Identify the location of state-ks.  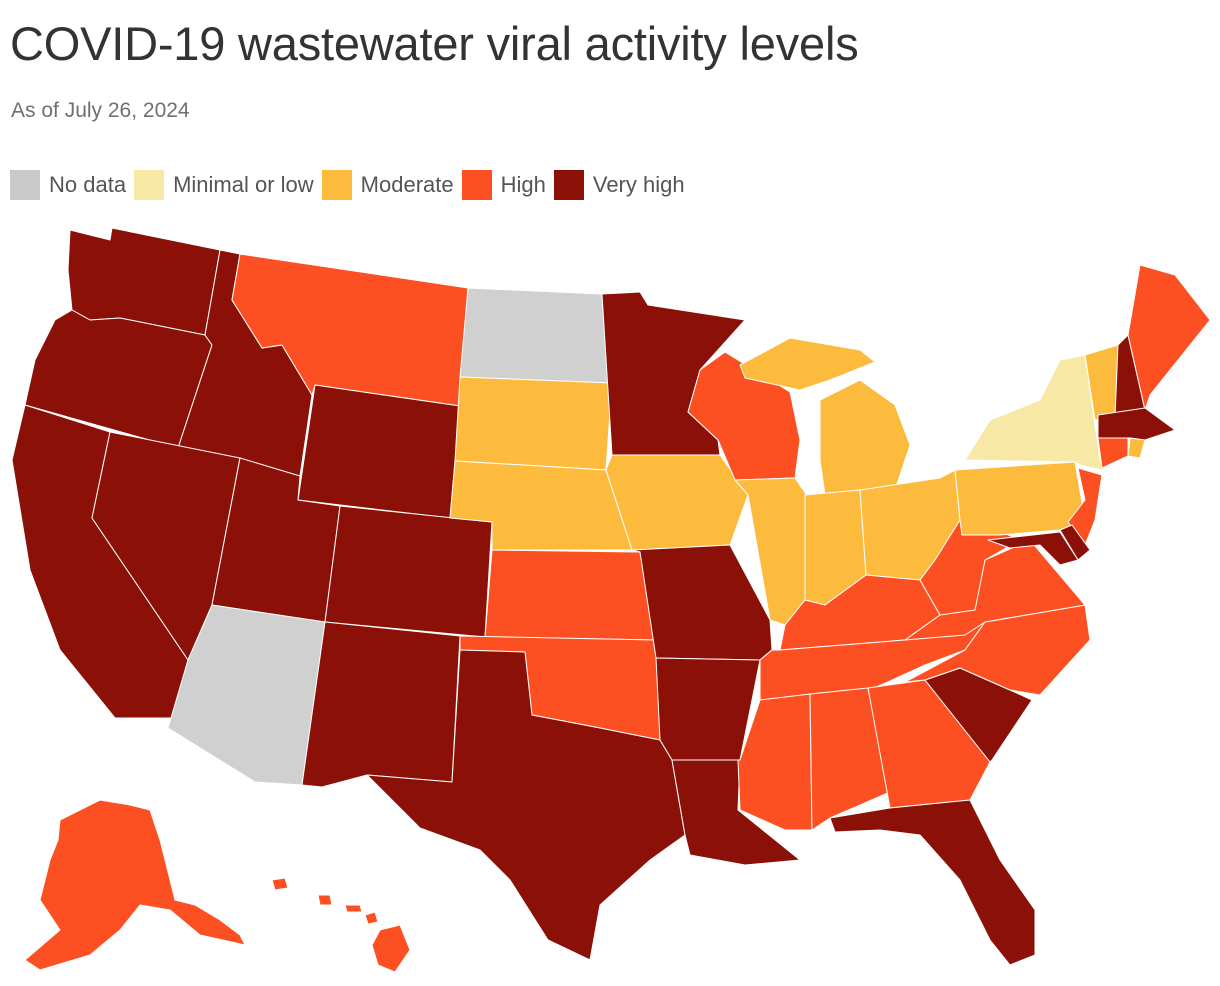
(570, 595).